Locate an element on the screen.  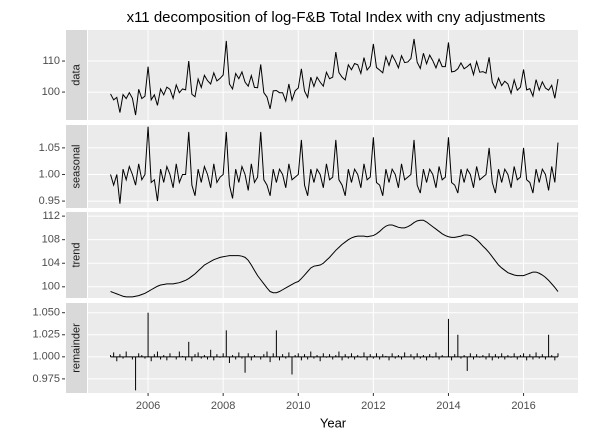
y-tick-label: 1.025 is located at coordinates (46, 335).